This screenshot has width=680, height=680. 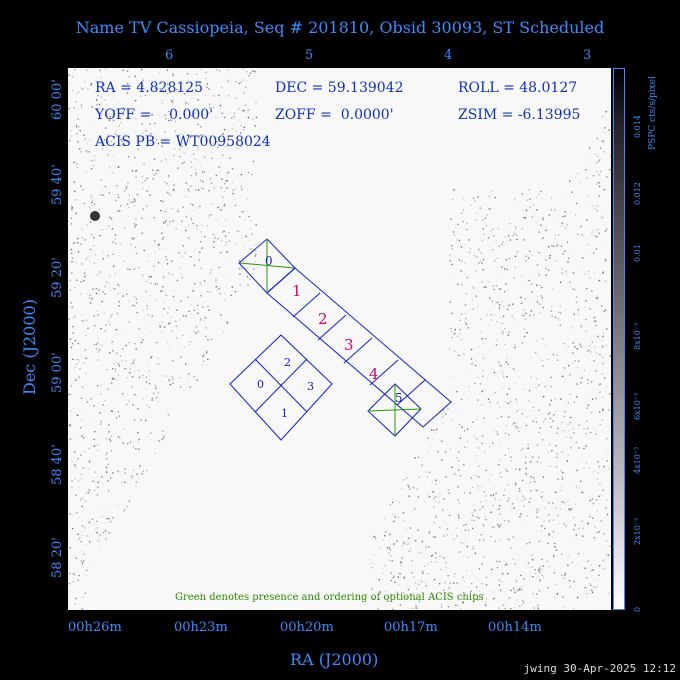 I want to click on info-yoff: YOFF = 0.000', so click(x=154, y=115).